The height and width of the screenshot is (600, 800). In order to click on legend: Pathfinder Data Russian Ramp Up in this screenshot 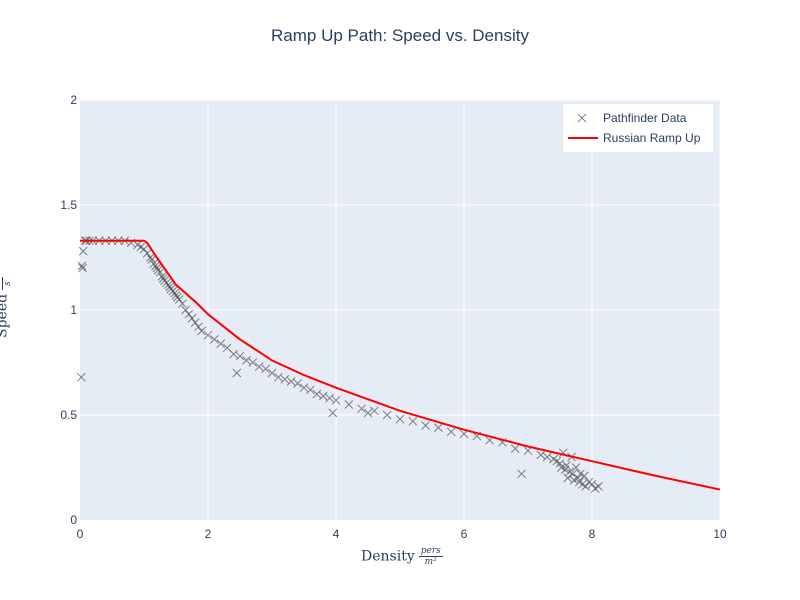, I will do `click(638, 128)`.